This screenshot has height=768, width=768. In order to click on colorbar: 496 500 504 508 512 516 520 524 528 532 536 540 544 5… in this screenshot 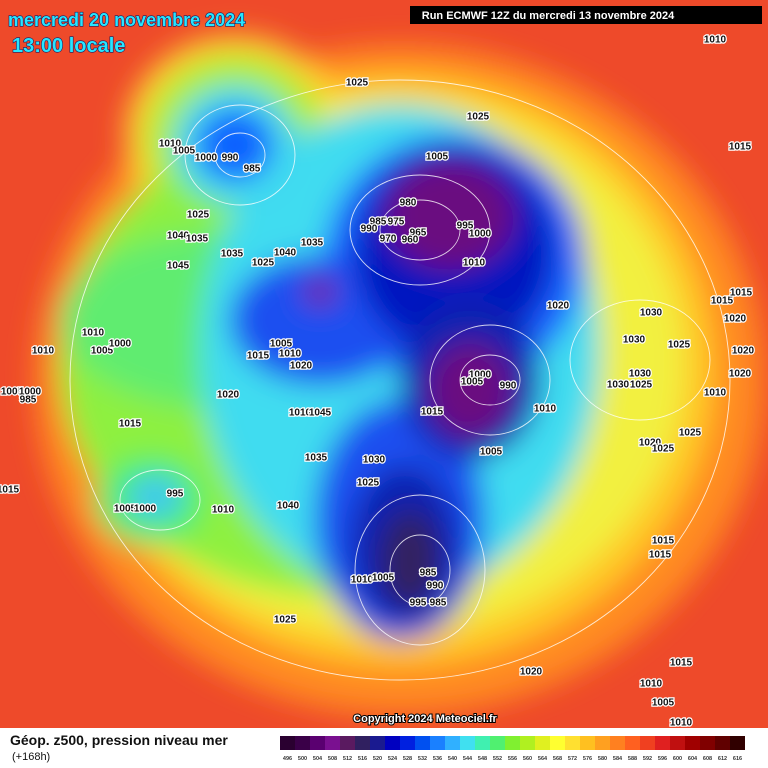, I will do `click(512, 749)`.